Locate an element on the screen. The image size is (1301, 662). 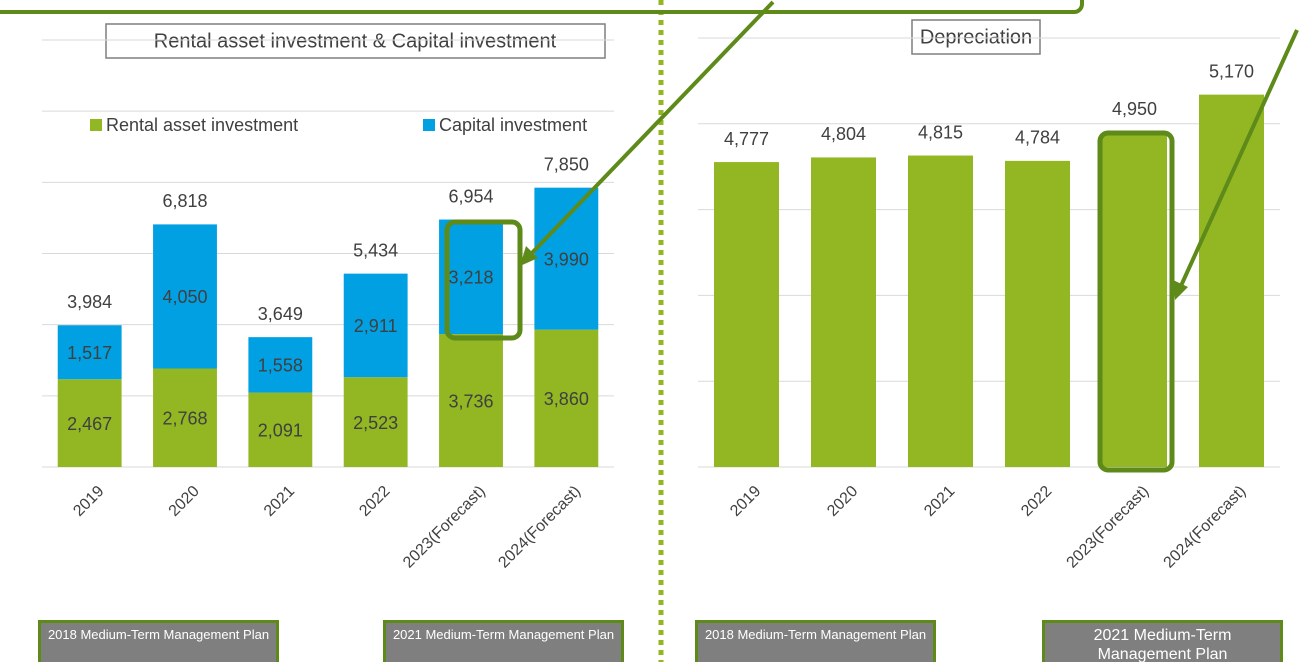
callout-box is located at coordinates (542, 7).